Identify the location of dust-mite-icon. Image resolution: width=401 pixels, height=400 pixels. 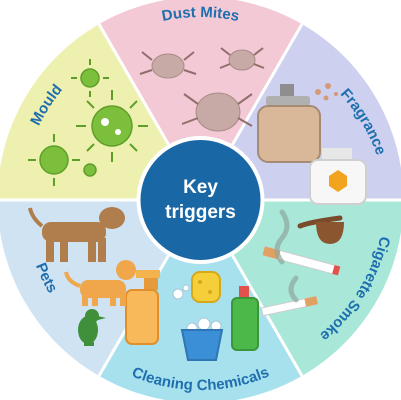
(202, 89).